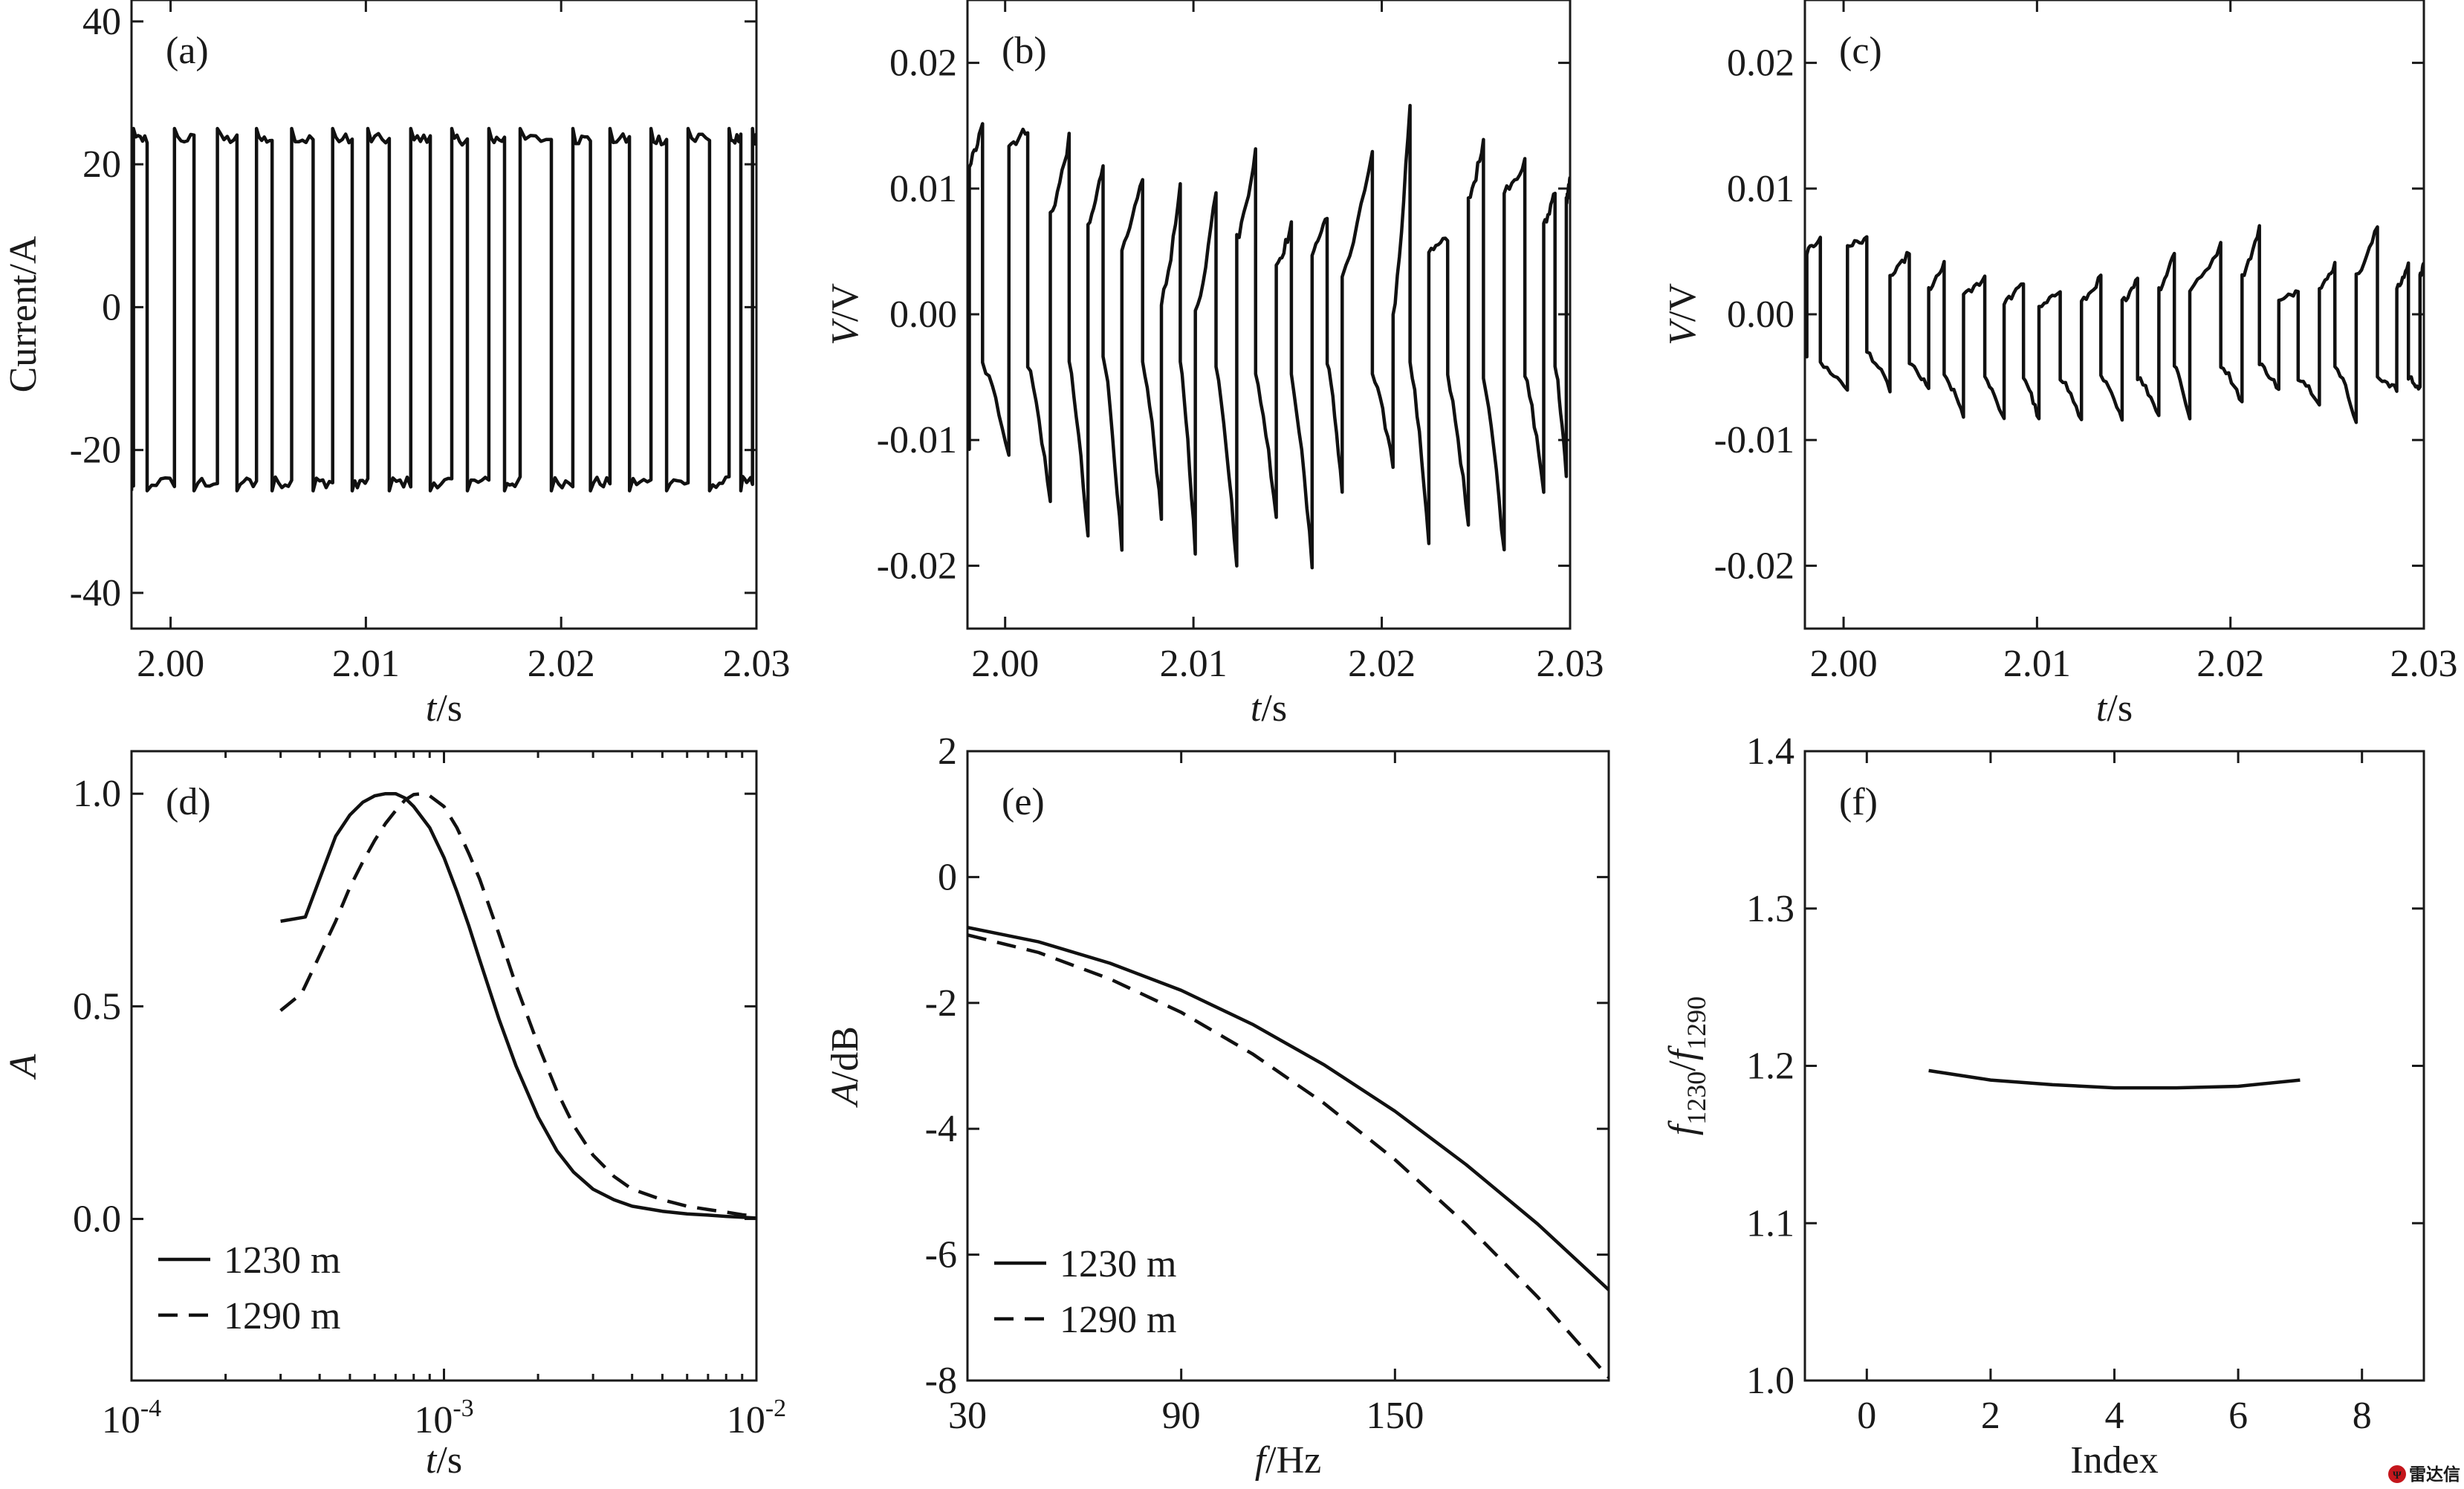  Describe the element at coordinates (967, 1416) in the screenshot. I see `x-tick-label: 30` at that location.